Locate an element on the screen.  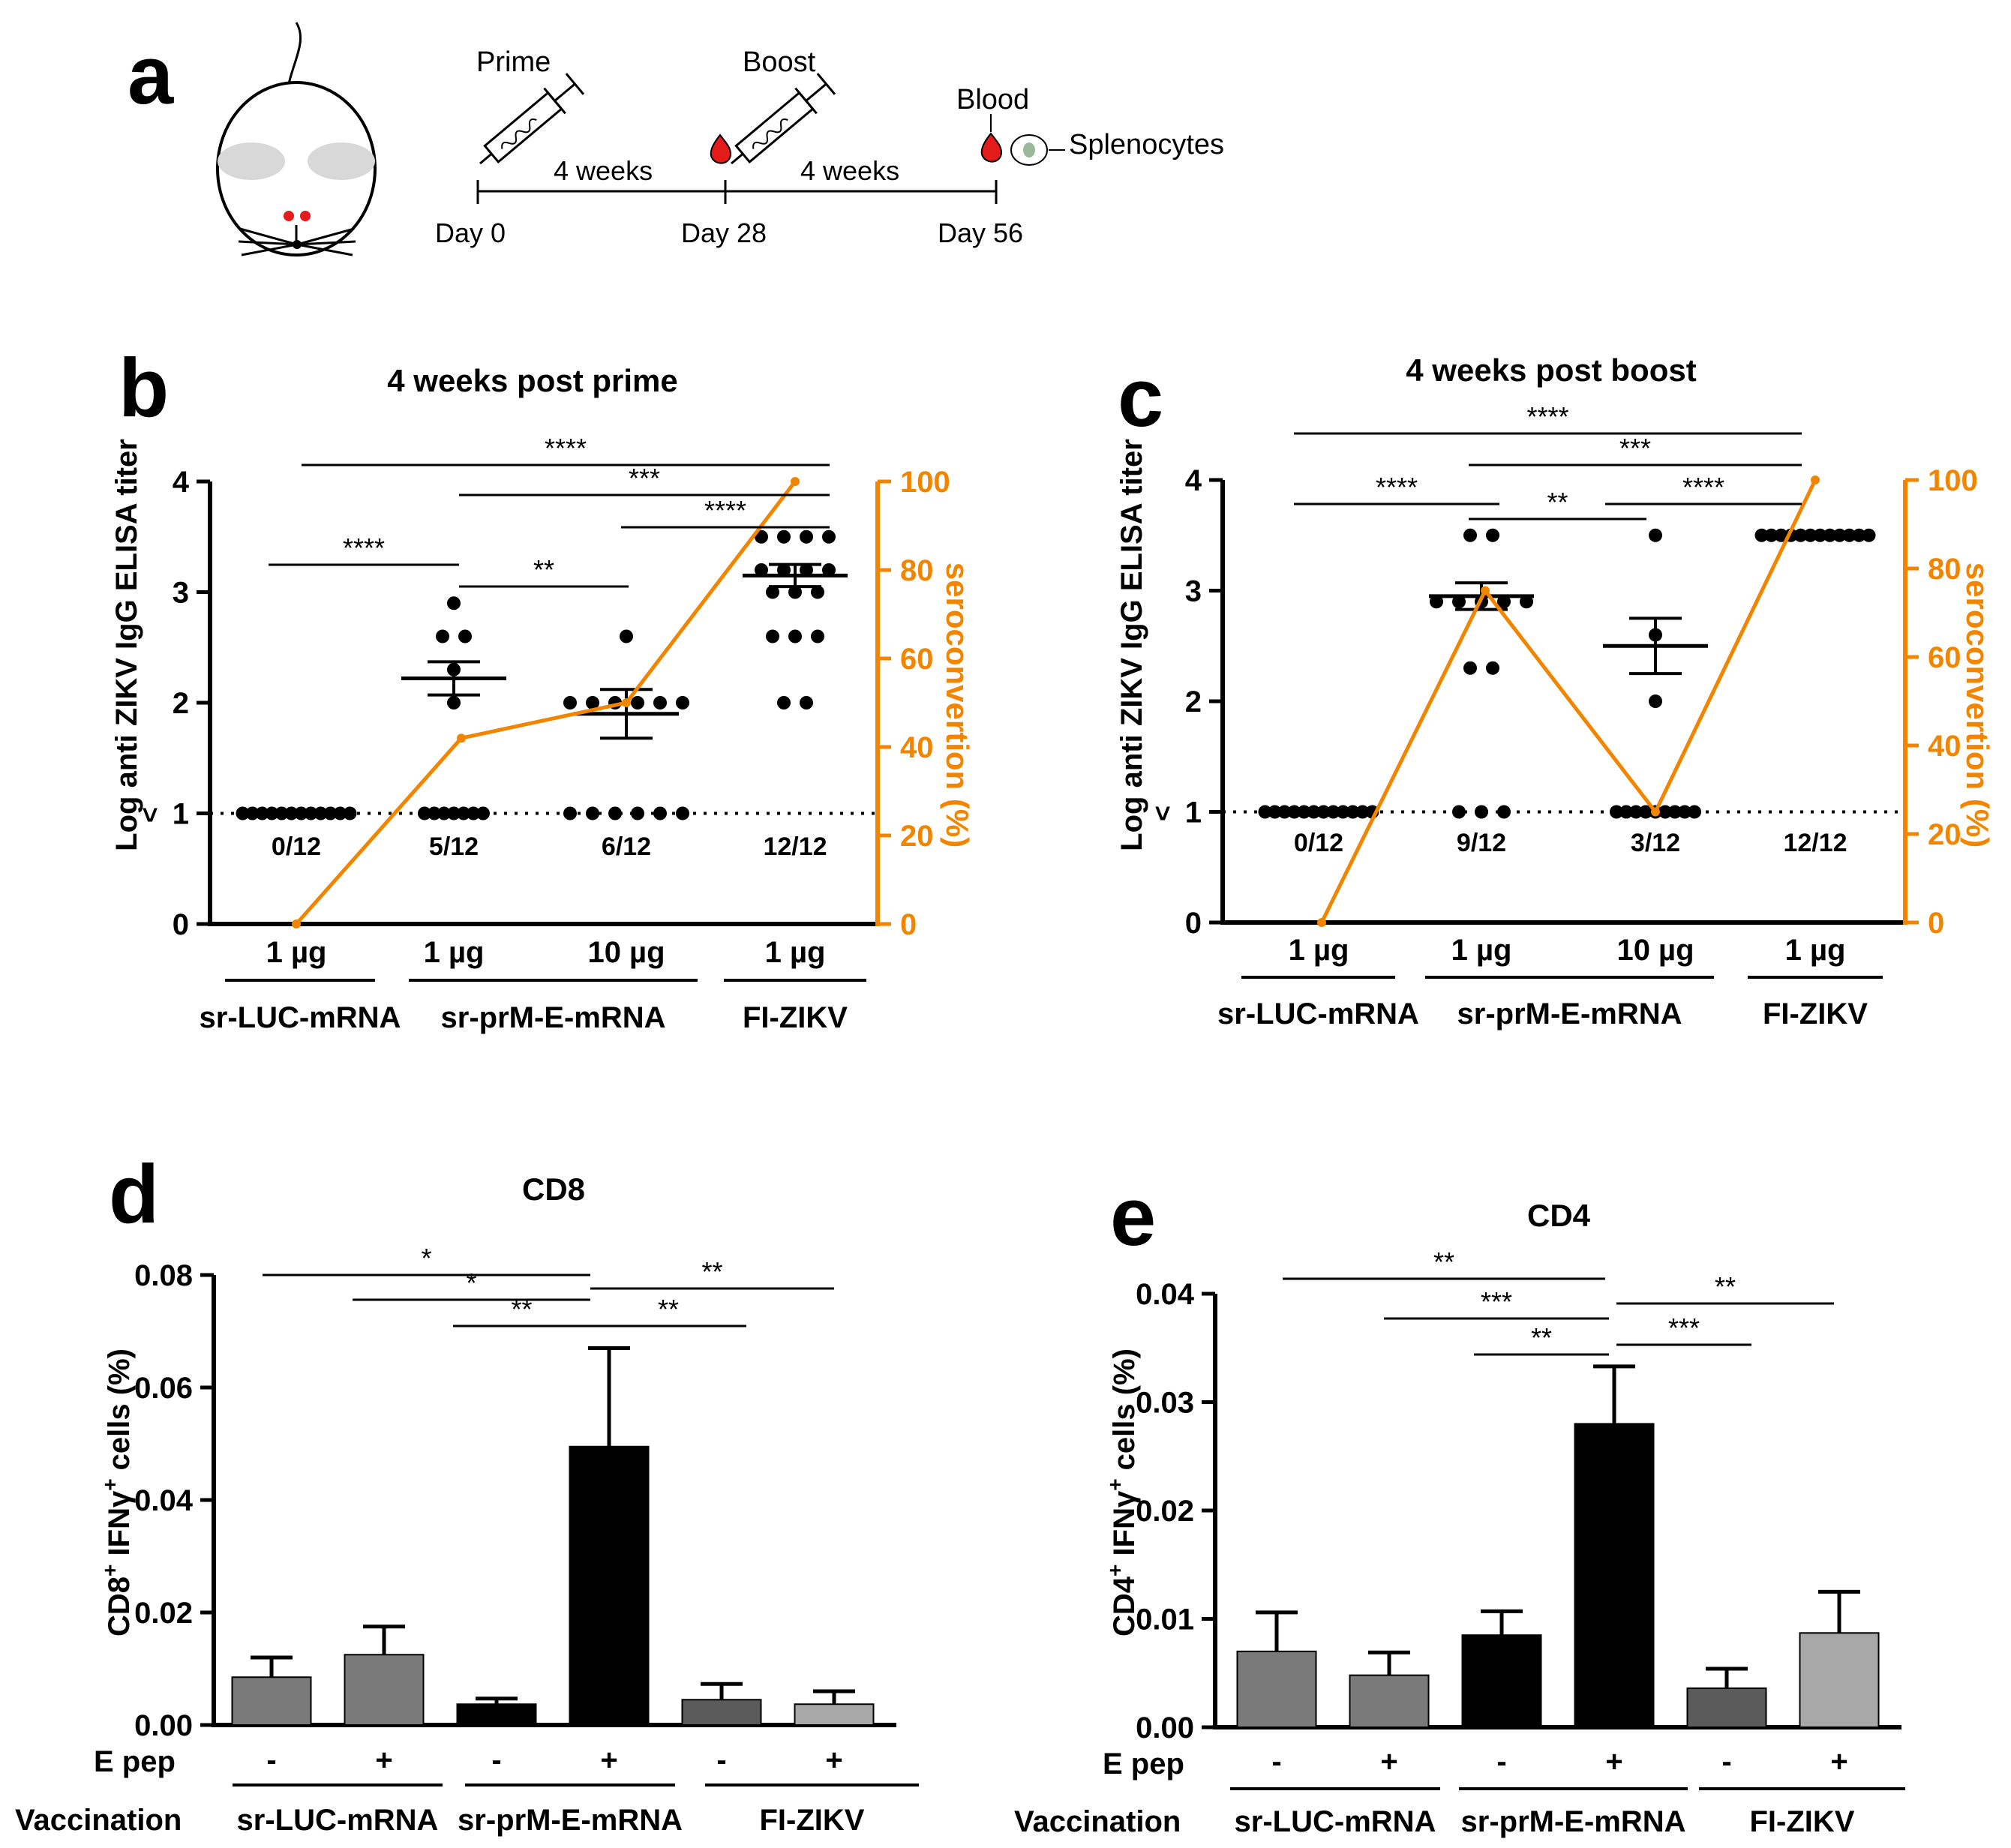
panel-label-a: a is located at coordinates (151, 75).